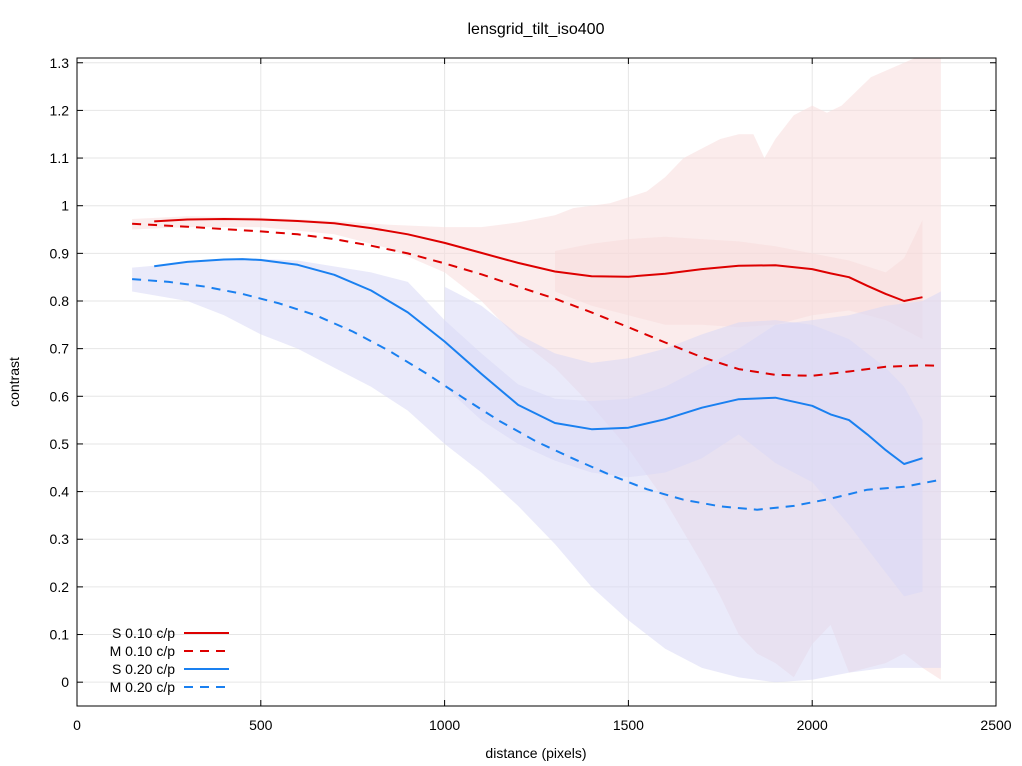 The image size is (1022, 766). Describe the element at coordinates (60, 635) in the screenshot. I see `y-tick-label: 0.1` at that location.